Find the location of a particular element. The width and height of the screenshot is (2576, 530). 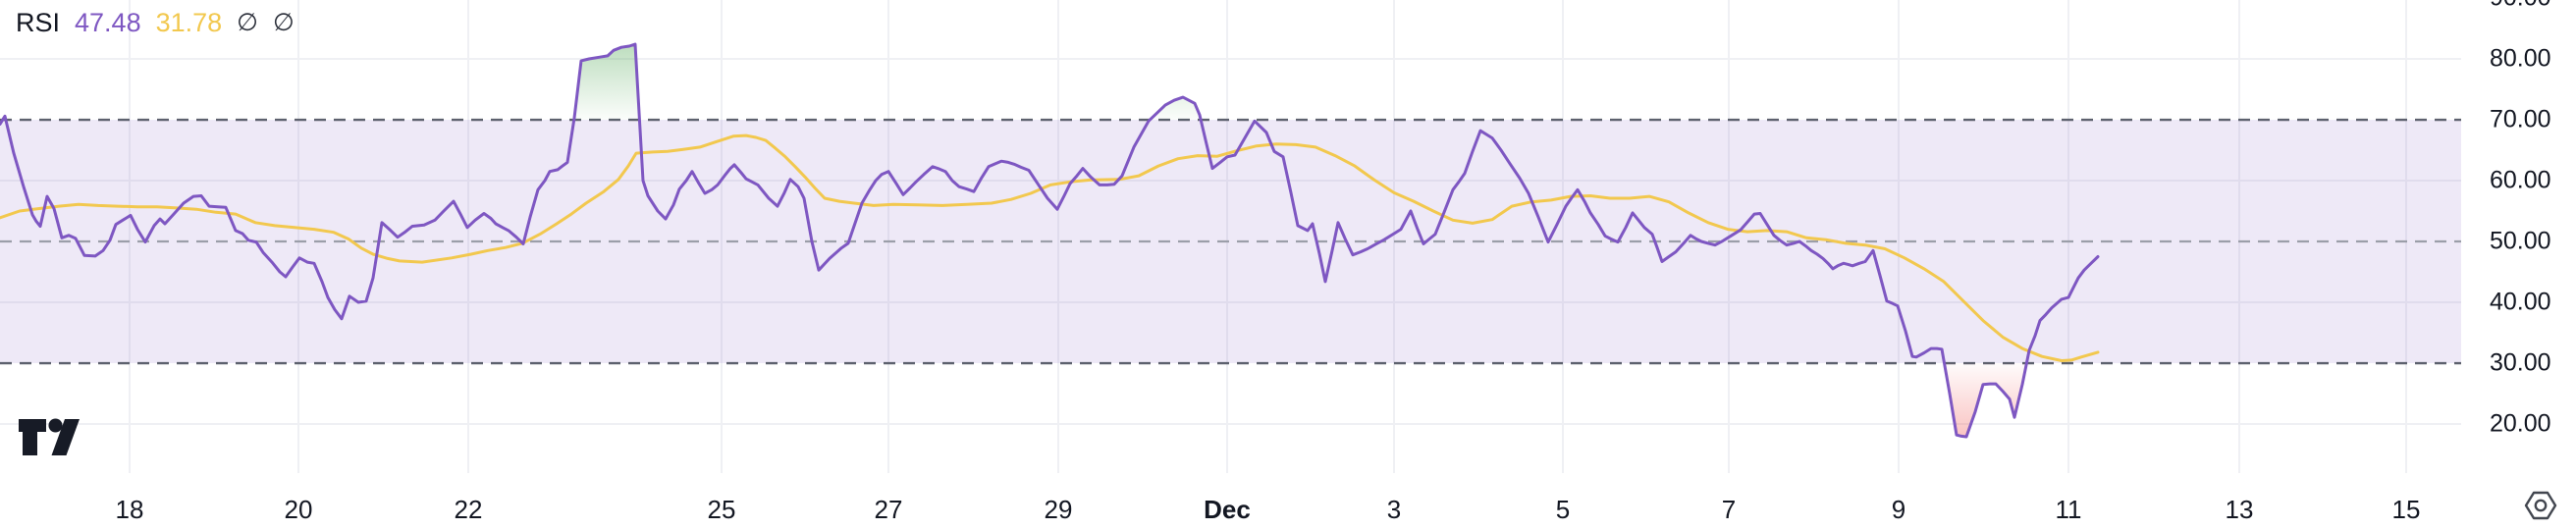

indicator-legend: RSI 47.48 31.78 ∅ ∅ is located at coordinates (155, 22).